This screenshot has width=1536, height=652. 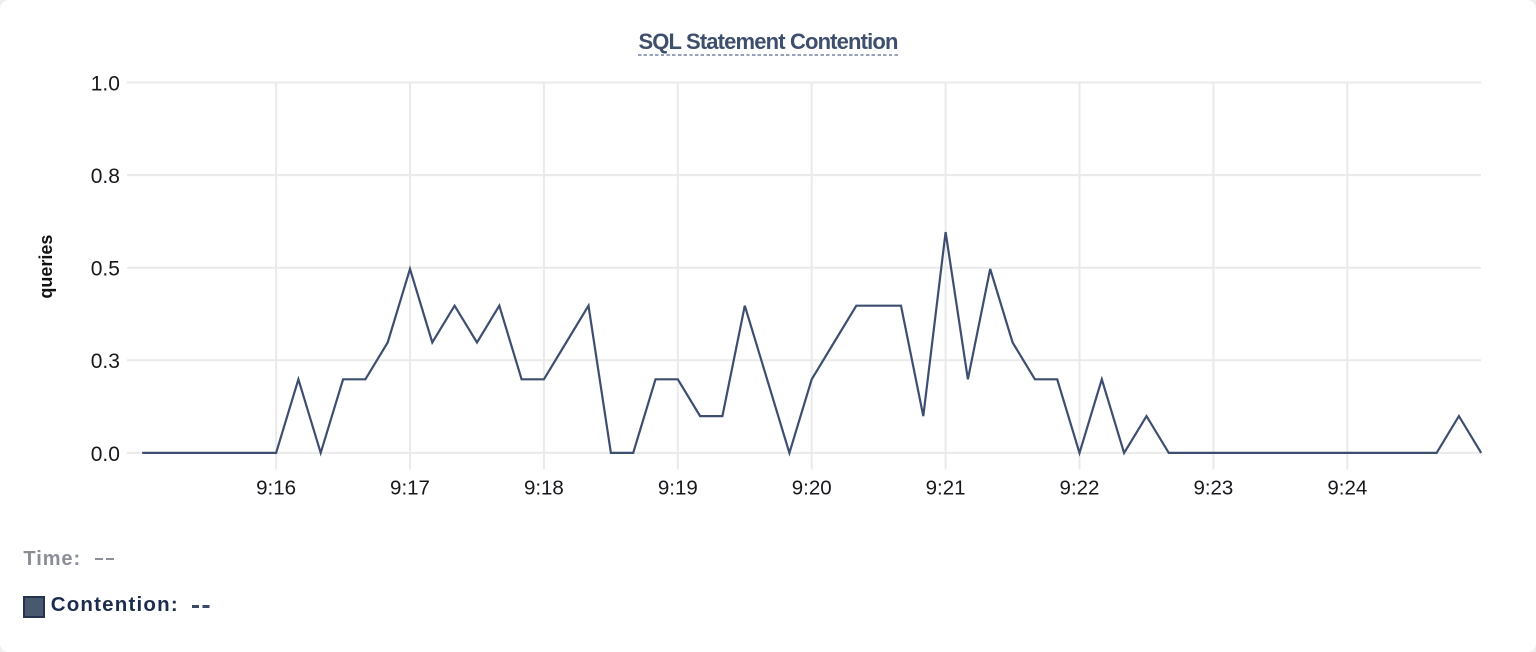 I want to click on svg-text: 0.5, so click(x=105, y=269).